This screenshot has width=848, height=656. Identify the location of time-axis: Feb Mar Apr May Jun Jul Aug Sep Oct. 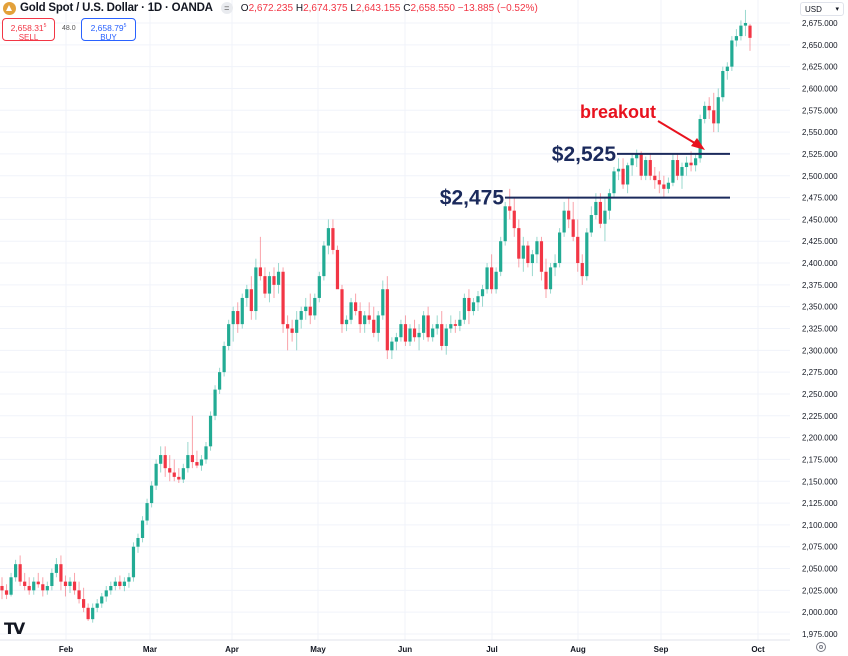
(395, 646).